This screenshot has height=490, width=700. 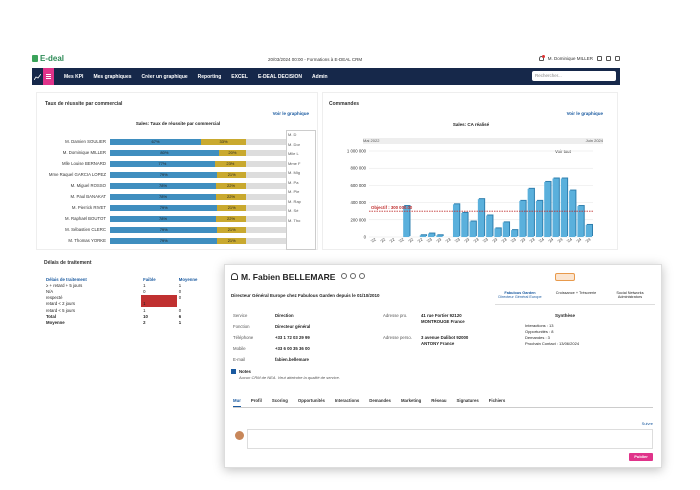 What do you see at coordinates (293, 326) in the screenshot?
I see `field-value: Directeur général` at bounding box center [293, 326].